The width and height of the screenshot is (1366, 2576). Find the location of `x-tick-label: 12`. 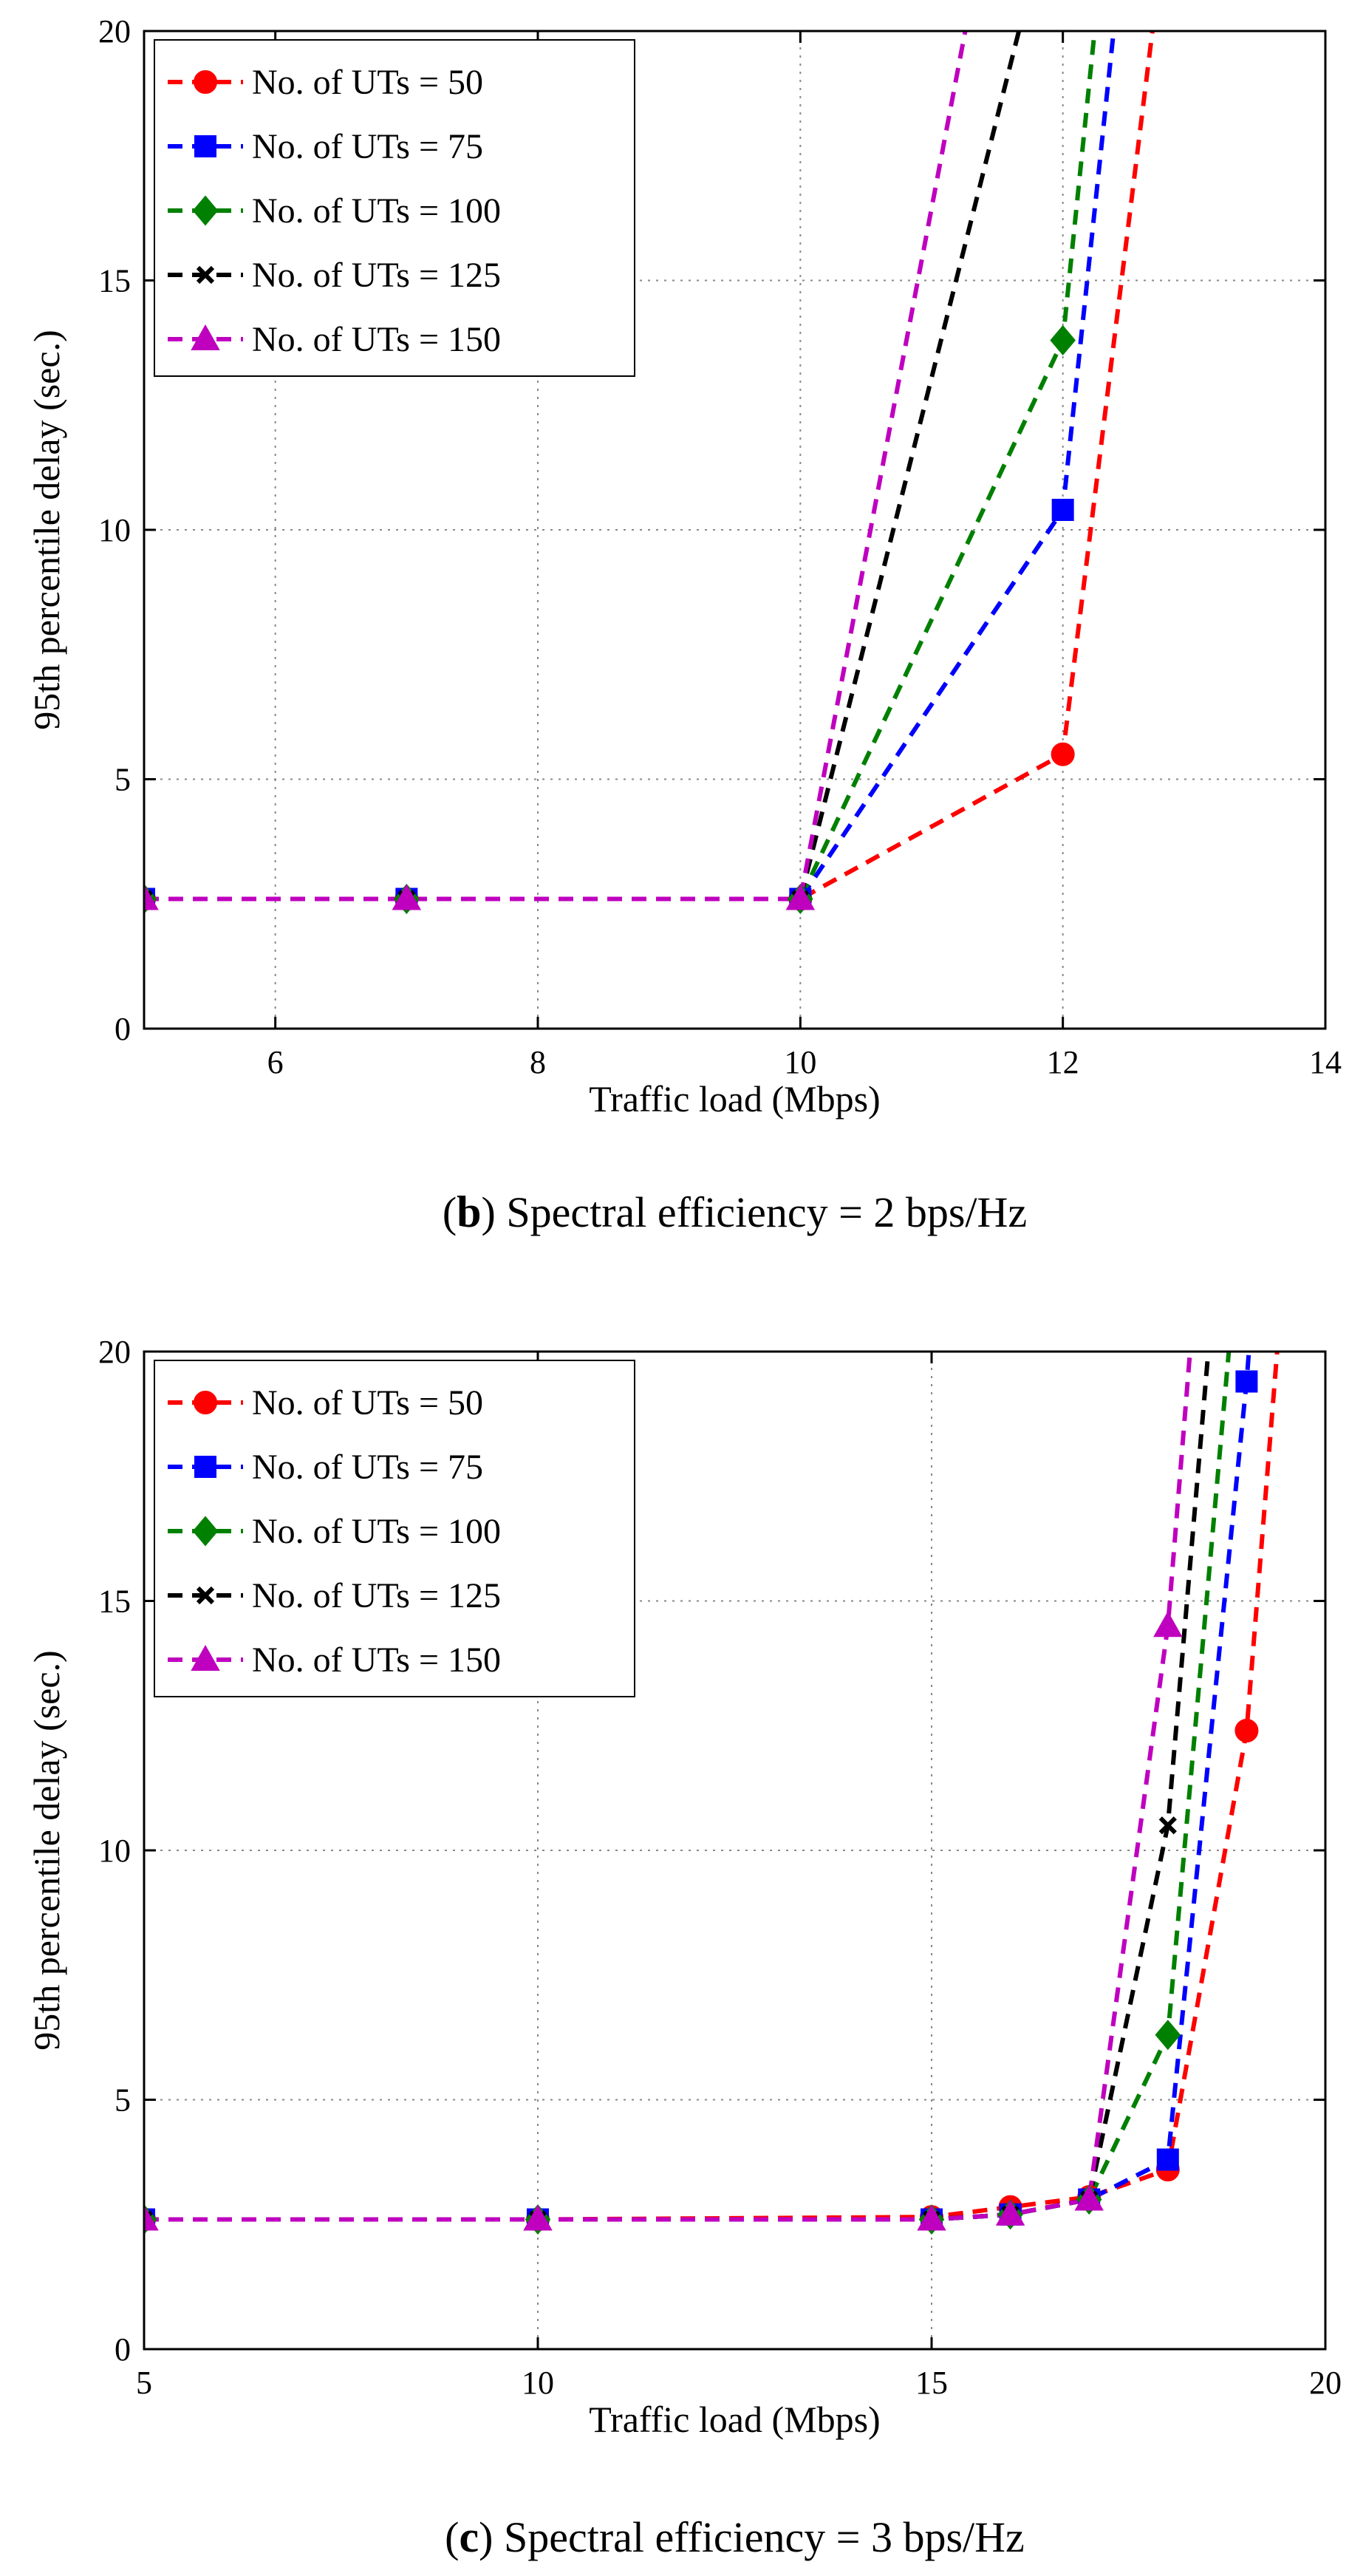

x-tick-label: 12 is located at coordinates (1063, 1062).